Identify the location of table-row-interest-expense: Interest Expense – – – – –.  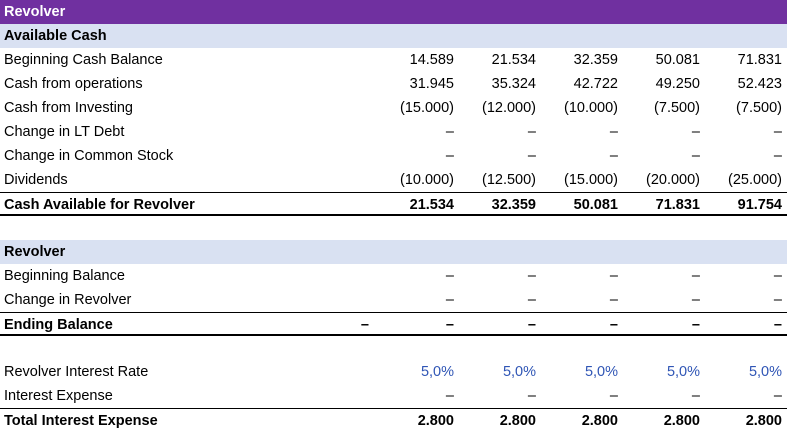
(393, 396).